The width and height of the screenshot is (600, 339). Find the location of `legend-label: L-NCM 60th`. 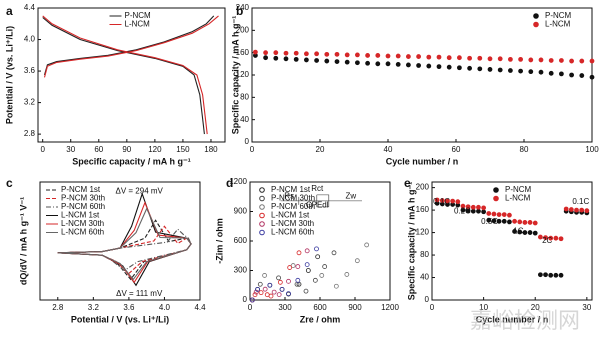

legend-label: L-NCM 60th is located at coordinates (82, 232).